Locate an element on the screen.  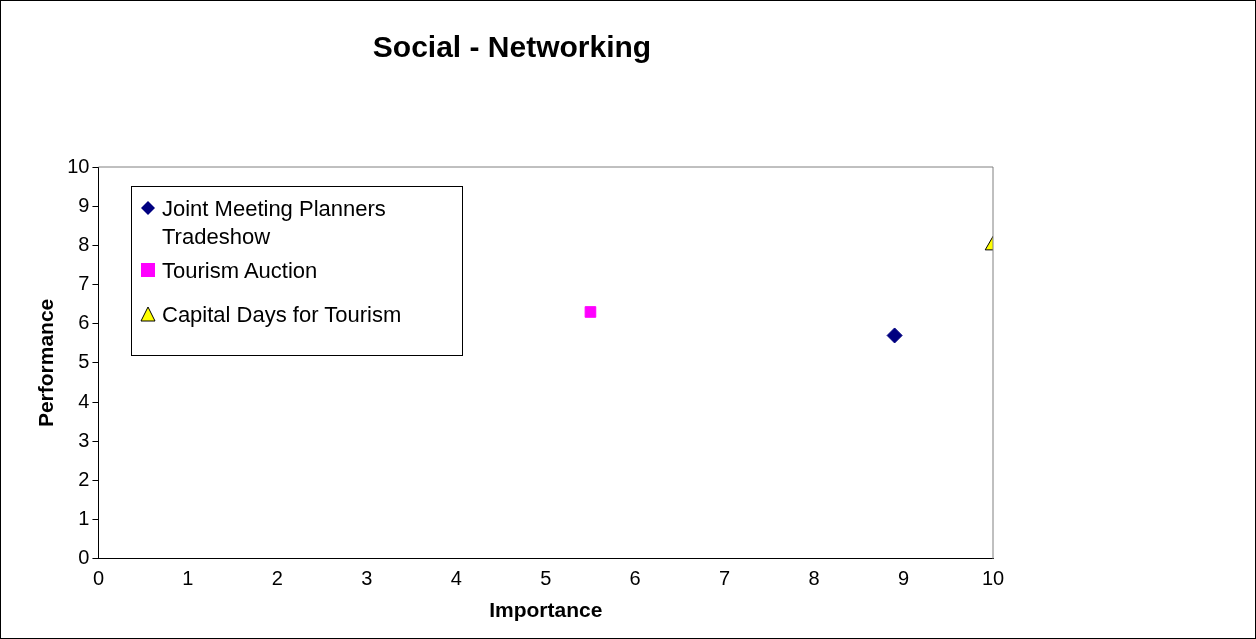
x-tick-label: 5 is located at coordinates (546, 578).